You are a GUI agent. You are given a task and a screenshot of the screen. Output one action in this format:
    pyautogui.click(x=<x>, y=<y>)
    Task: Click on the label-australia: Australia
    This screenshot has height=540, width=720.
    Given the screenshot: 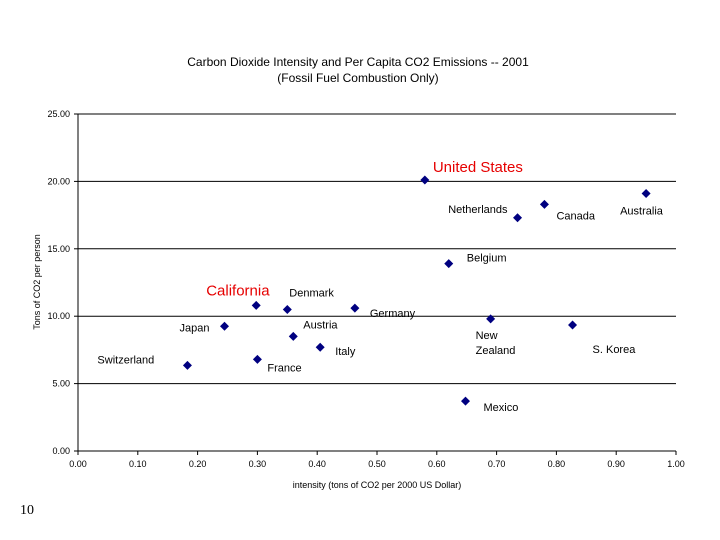 What is the action you would take?
    pyautogui.click(x=642, y=212)
    